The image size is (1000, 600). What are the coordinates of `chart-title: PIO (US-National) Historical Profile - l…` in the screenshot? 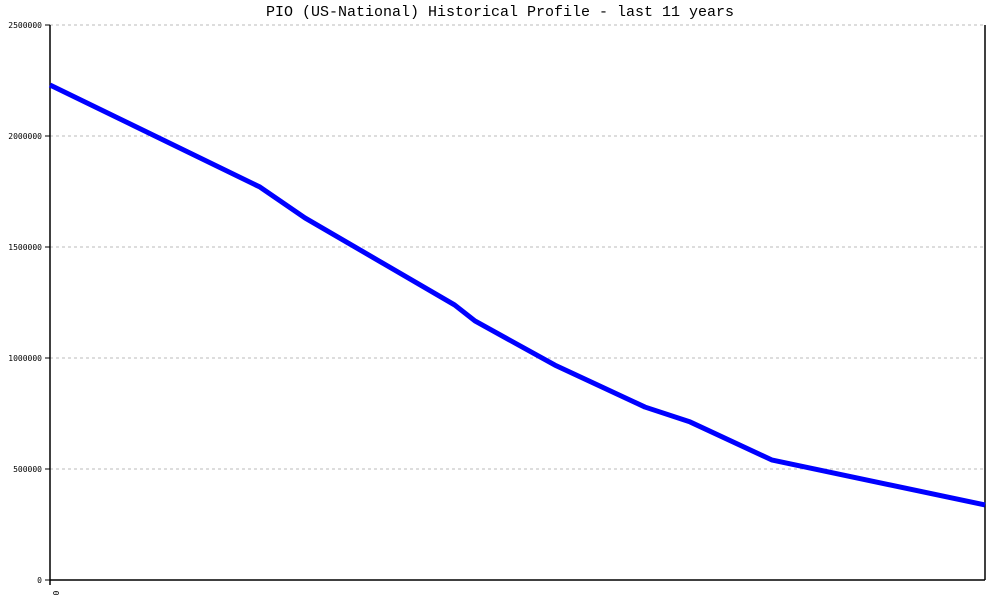 It's located at (500, 12).